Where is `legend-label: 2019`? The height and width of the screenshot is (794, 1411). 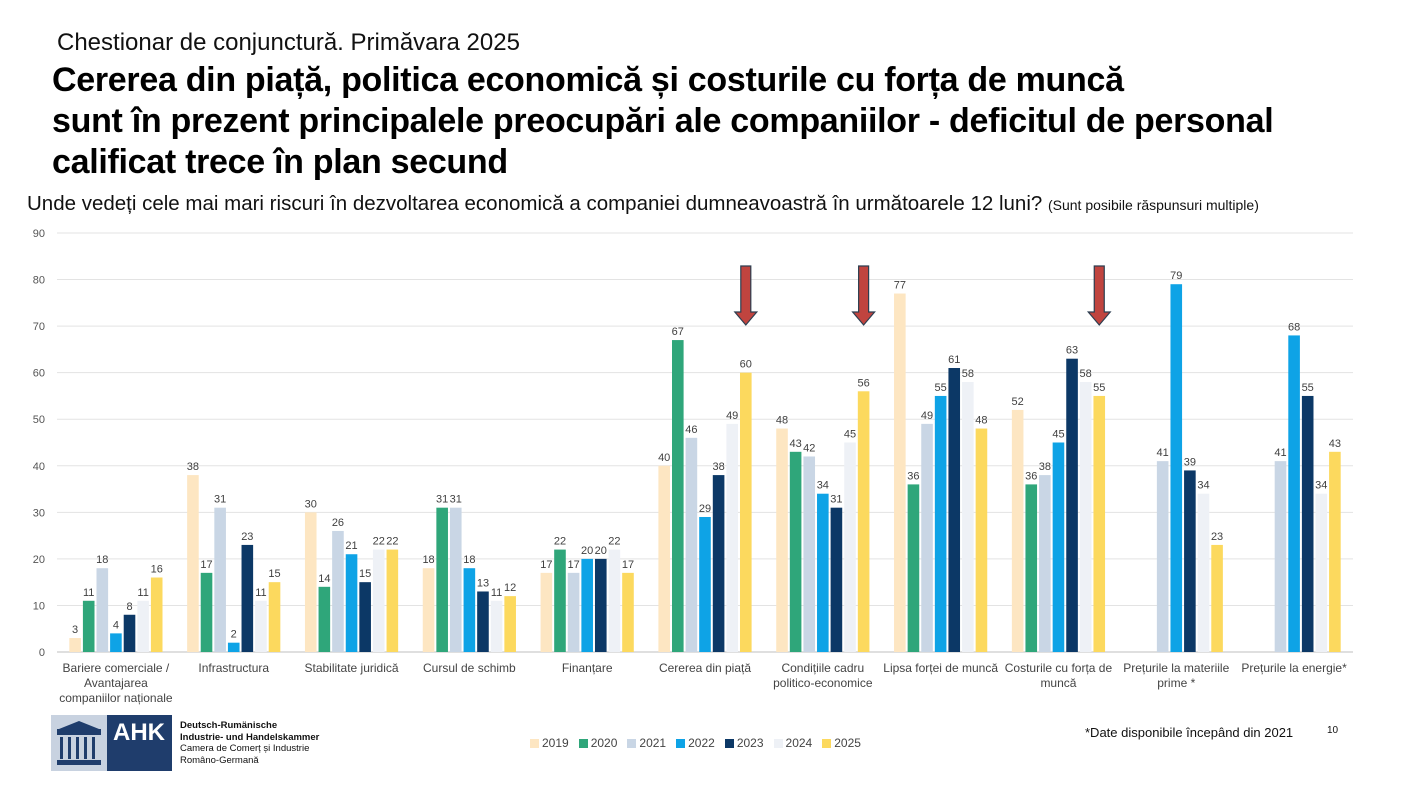 legend-label: 2019 is located at coordinates (555, 743).